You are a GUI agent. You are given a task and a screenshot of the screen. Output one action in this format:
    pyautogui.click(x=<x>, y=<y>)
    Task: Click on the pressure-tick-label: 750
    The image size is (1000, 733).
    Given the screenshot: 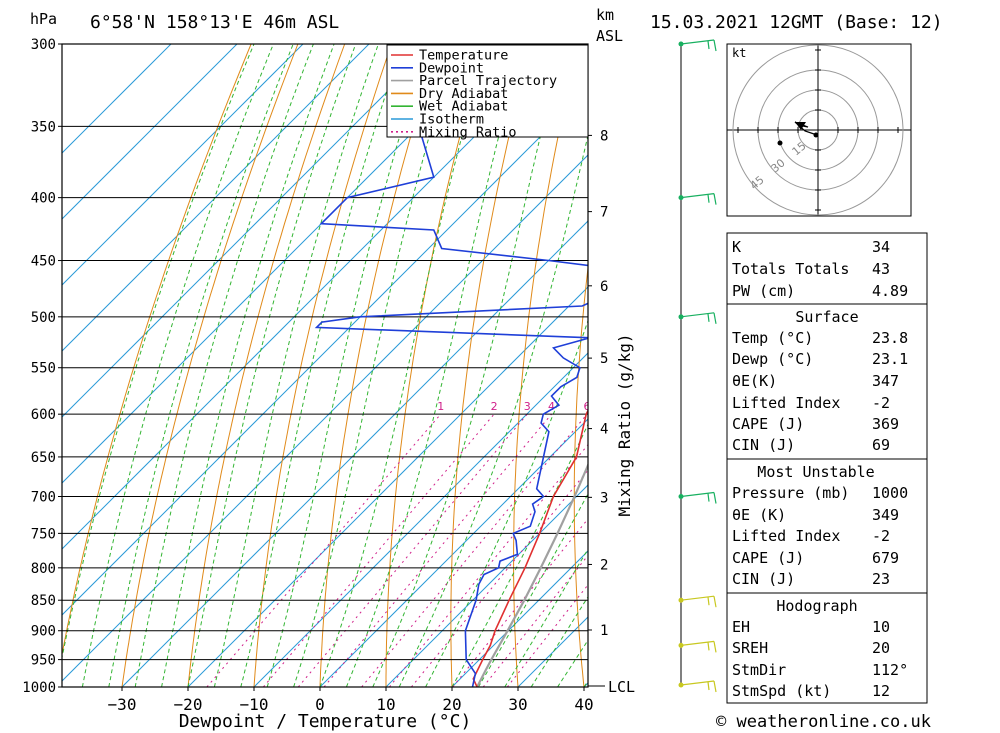 What is the action you would take?
    pyautogui.click(x=43, y=534)
    